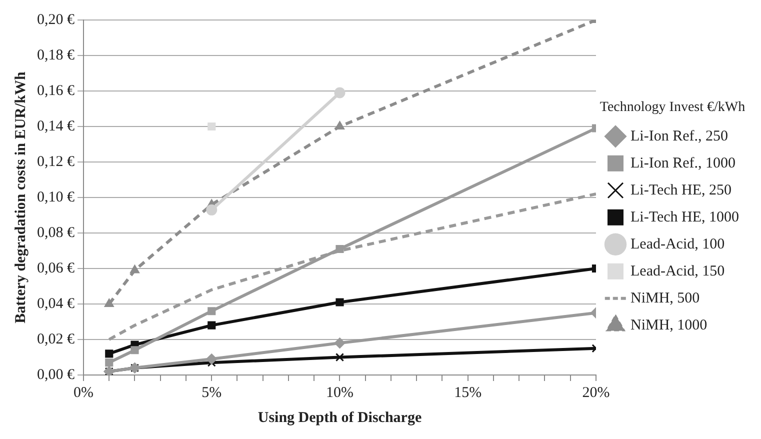  I want to click on legend-label: Li-Ion Ref., 250, so click(679, 136).